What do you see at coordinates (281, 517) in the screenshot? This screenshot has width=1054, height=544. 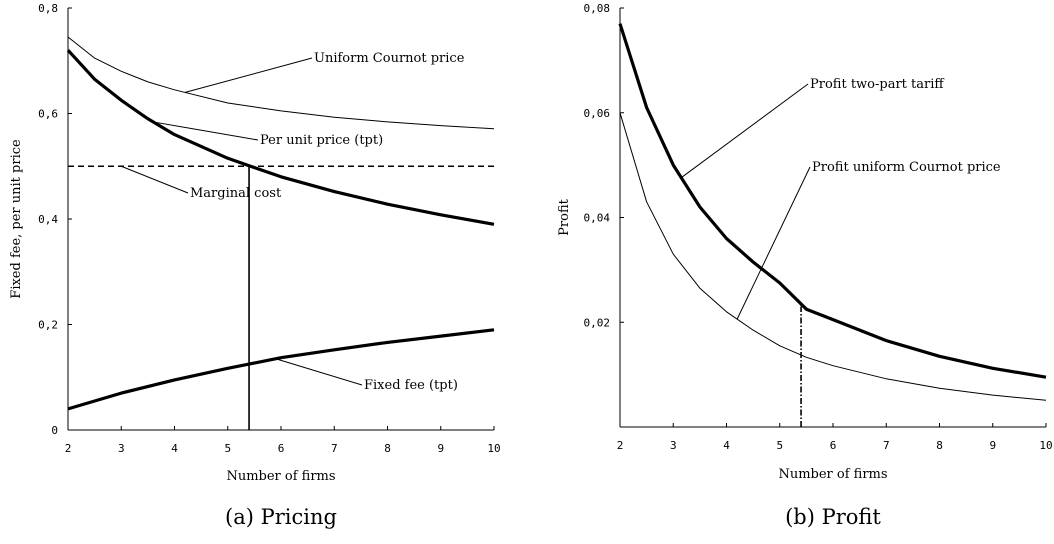 I see `figure-caption: (a) Pricing` at bounding box center [281, 517].